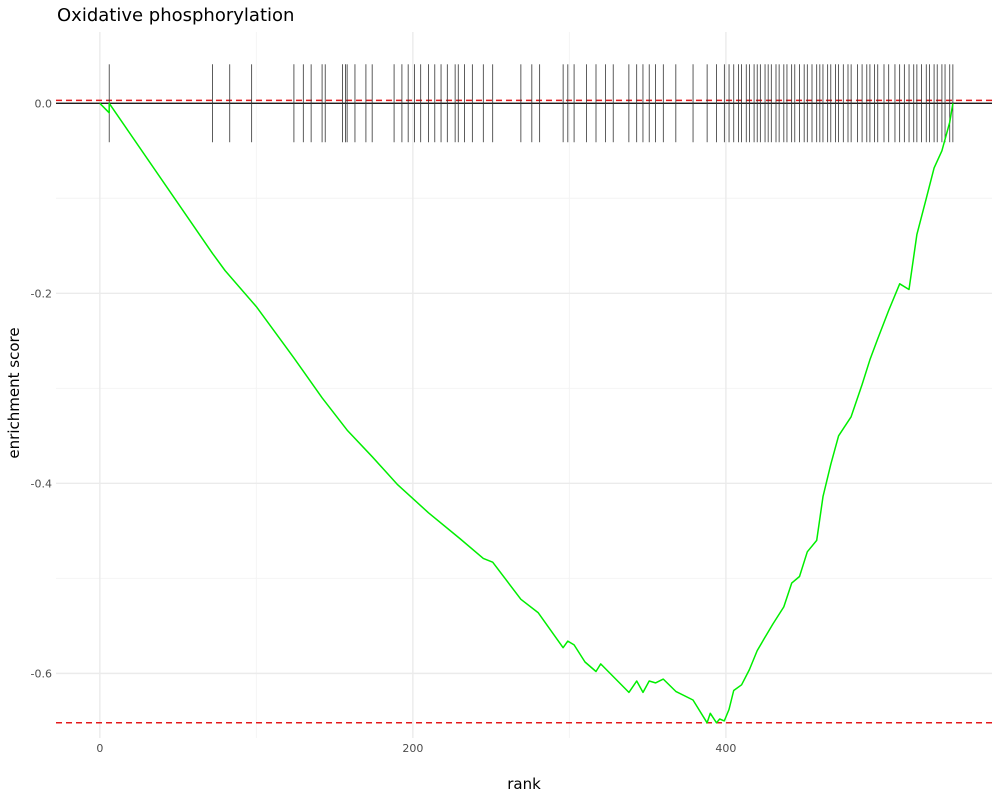 The image size is (1000, 800). What do you see at coordinates (41, 673) in the screenshot?
I see `y-tick-label: -0.6` at bounding box center [41, 673].